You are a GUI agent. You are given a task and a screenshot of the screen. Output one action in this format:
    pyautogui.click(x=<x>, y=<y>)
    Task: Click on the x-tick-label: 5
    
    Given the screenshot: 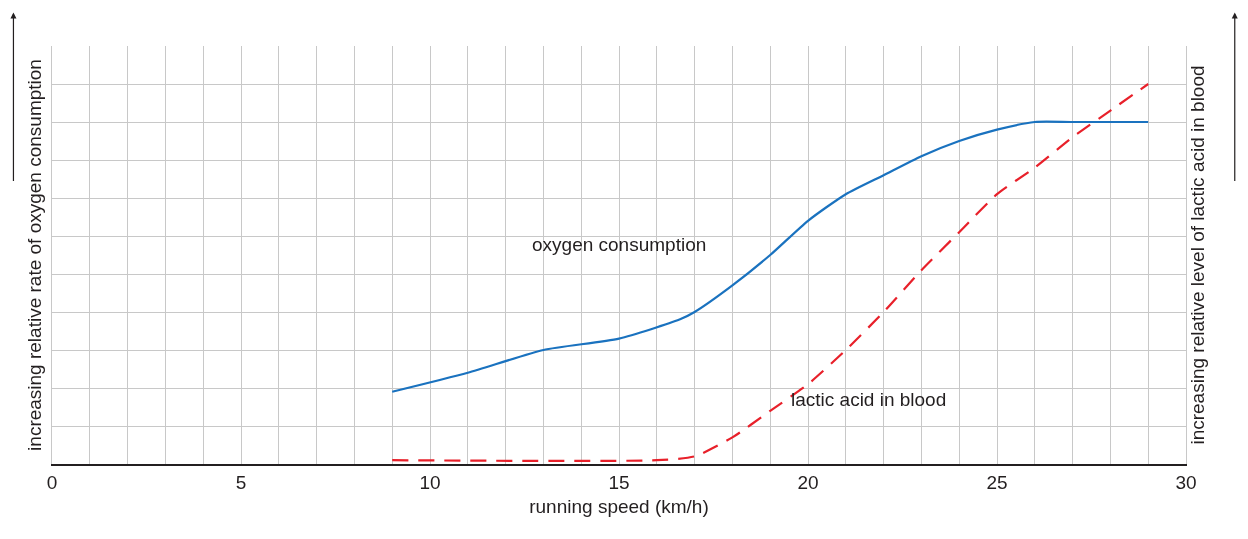 What is the action you would take?
    pyautogui.click(x=241, y=482)
    